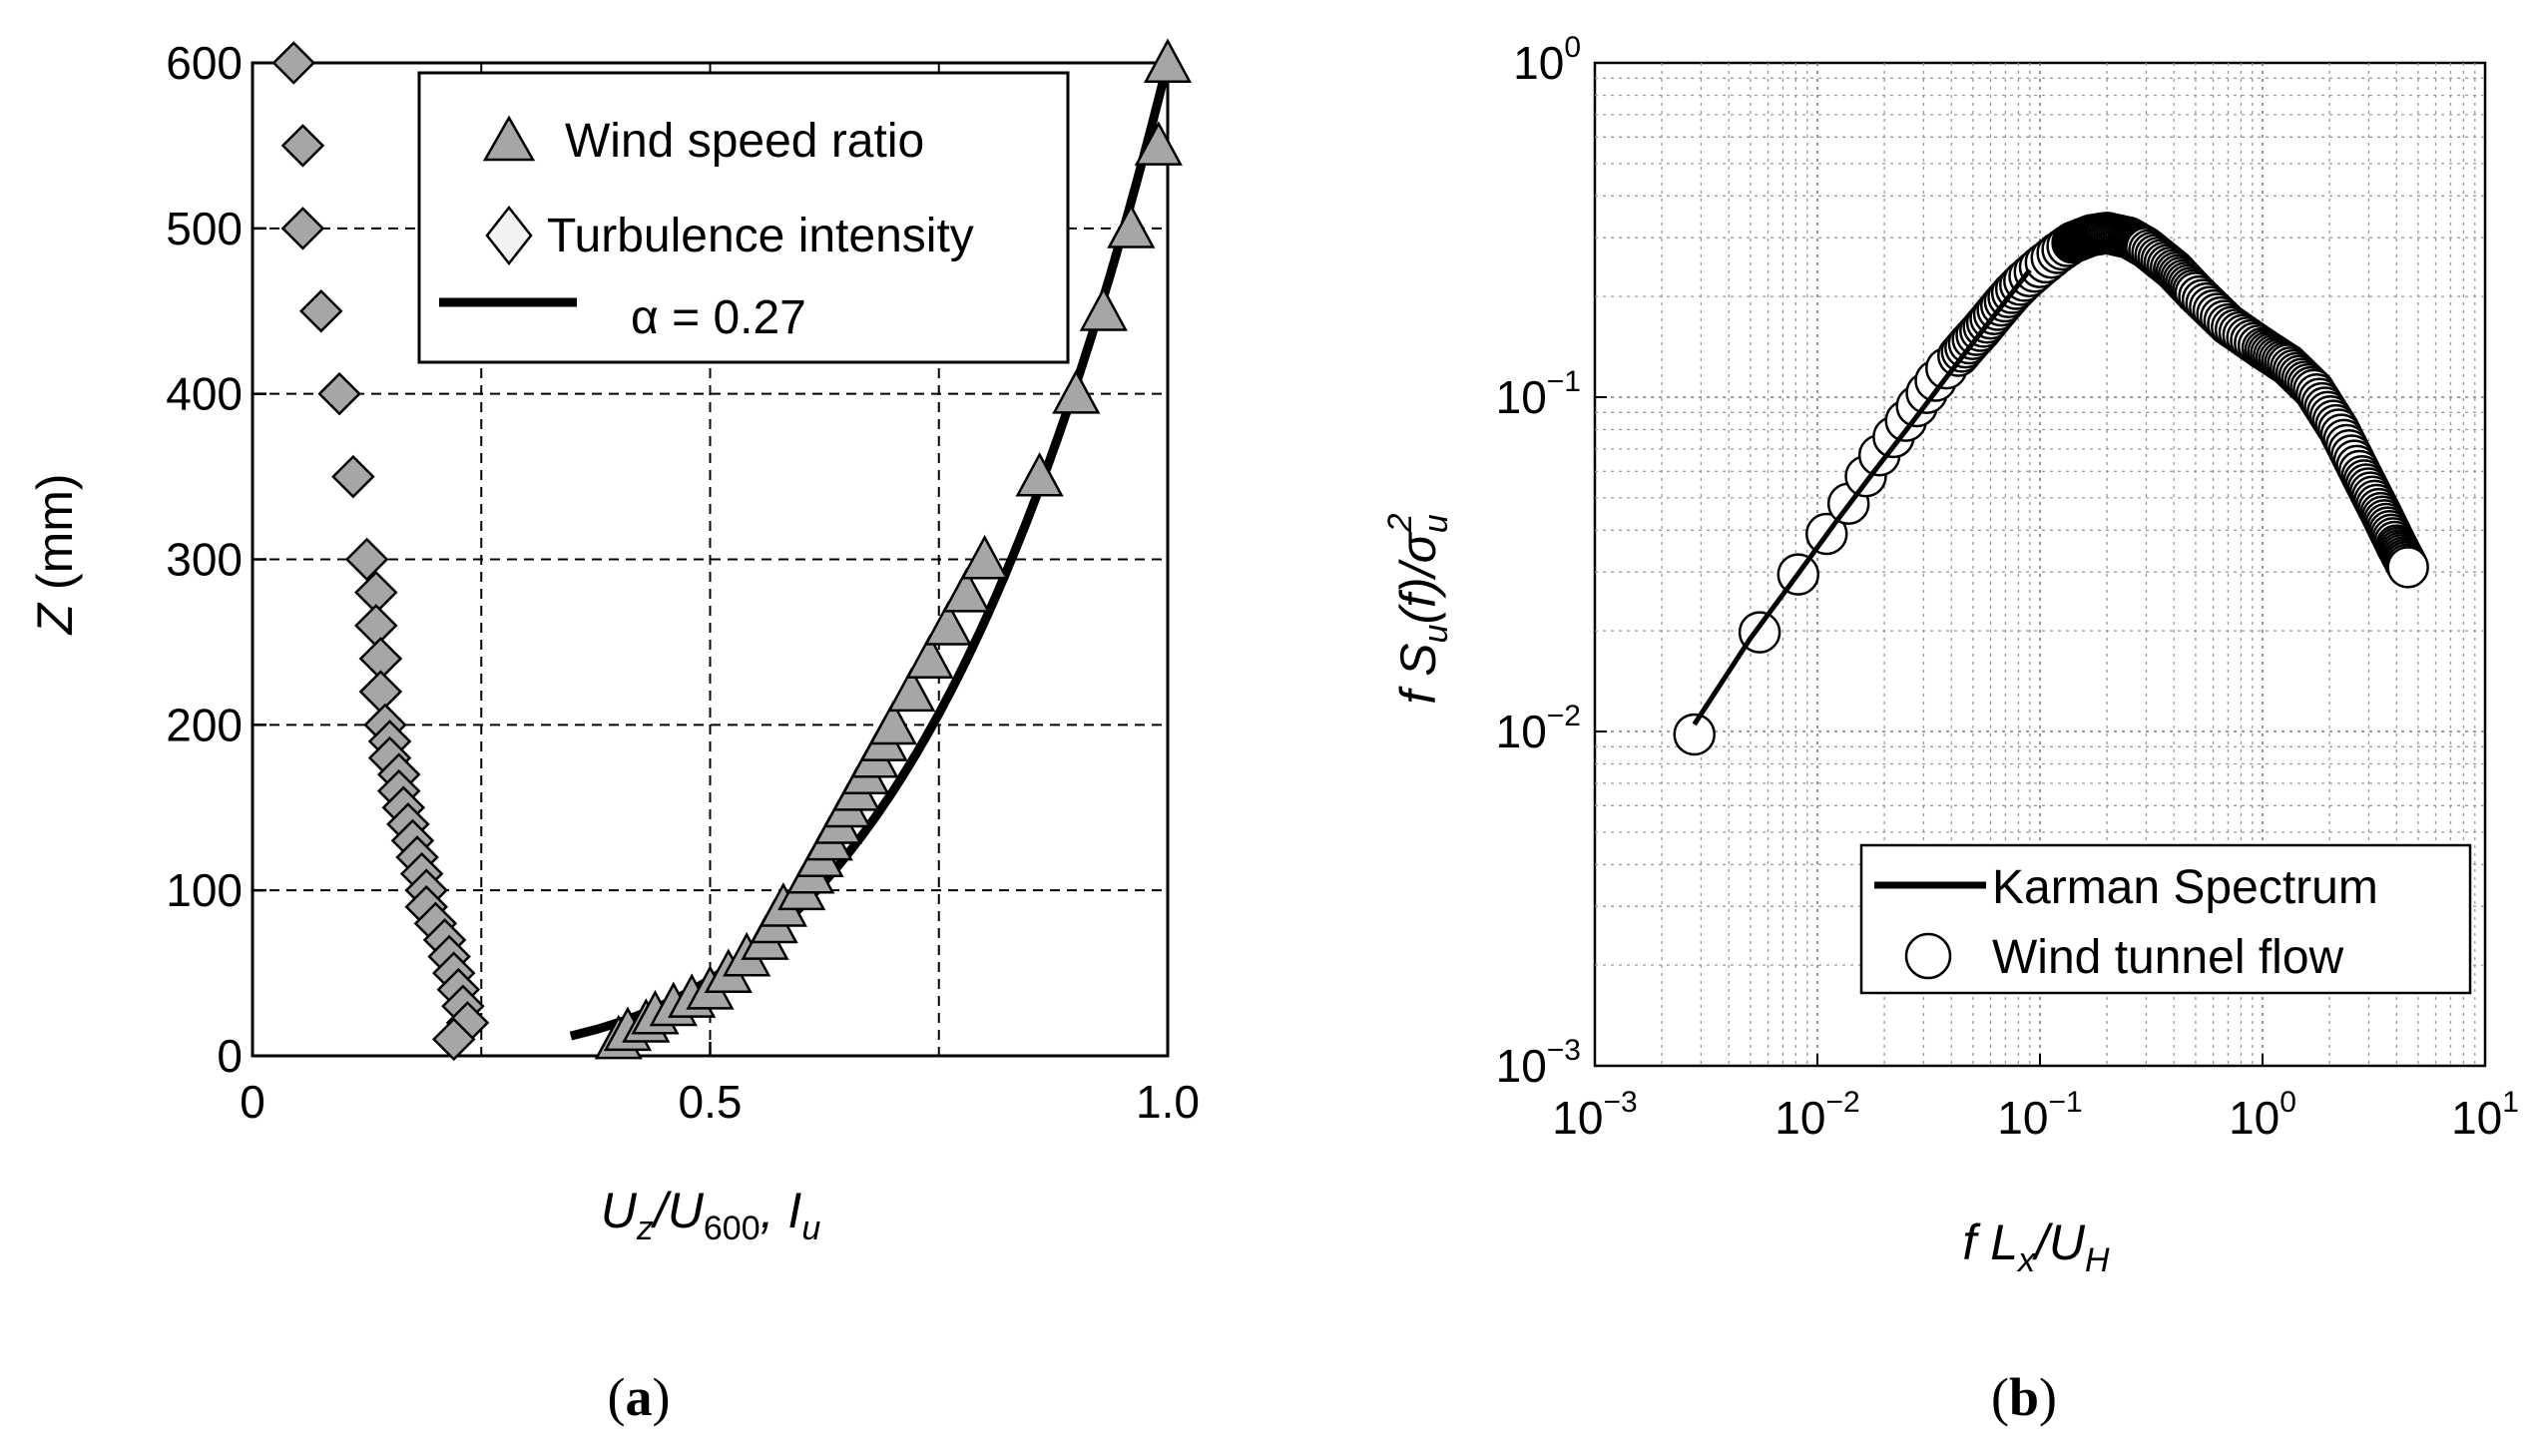  I want to click on chart-a-y-axis-title: Z (mm), so click(55, 554).